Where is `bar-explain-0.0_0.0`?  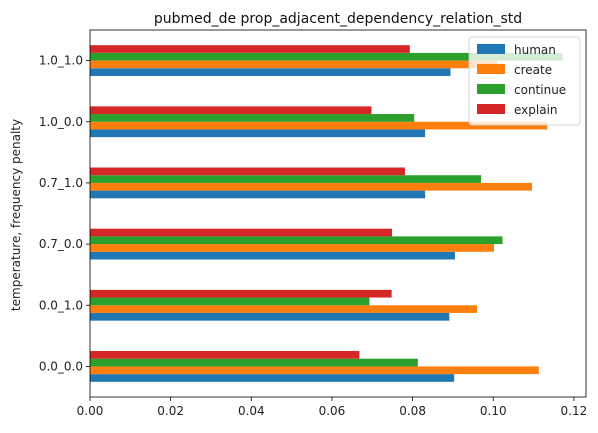
bar-explain-0.0_0.0 is located at coordinates (225, 355).